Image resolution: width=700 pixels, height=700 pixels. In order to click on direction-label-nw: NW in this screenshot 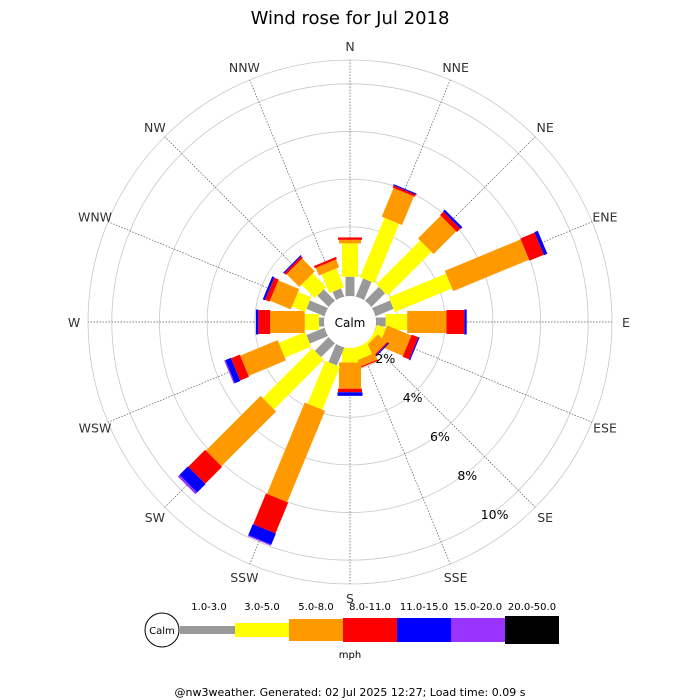, I will do `click(155, 127)`.